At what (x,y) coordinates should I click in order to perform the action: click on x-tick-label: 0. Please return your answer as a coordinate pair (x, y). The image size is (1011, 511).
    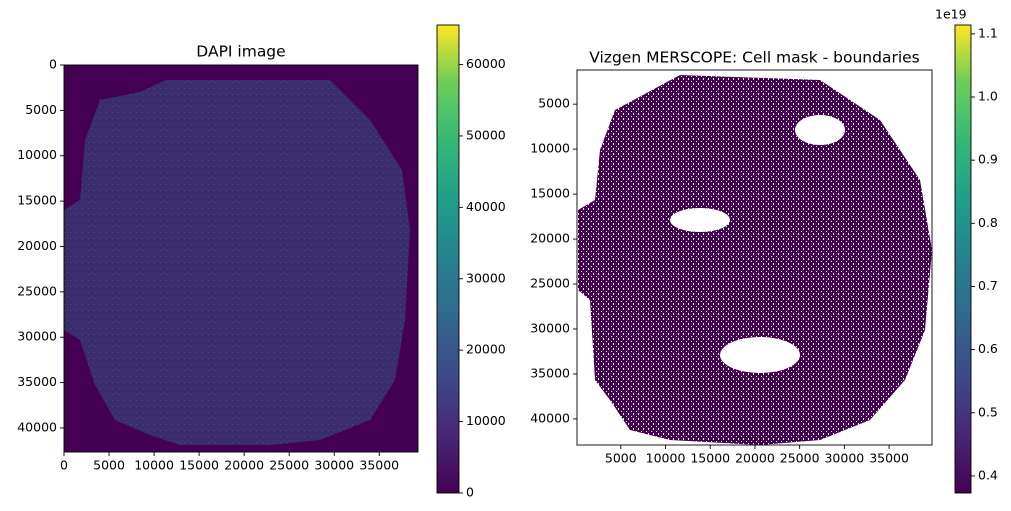
    Looking at the image, I should click on (64, 465).